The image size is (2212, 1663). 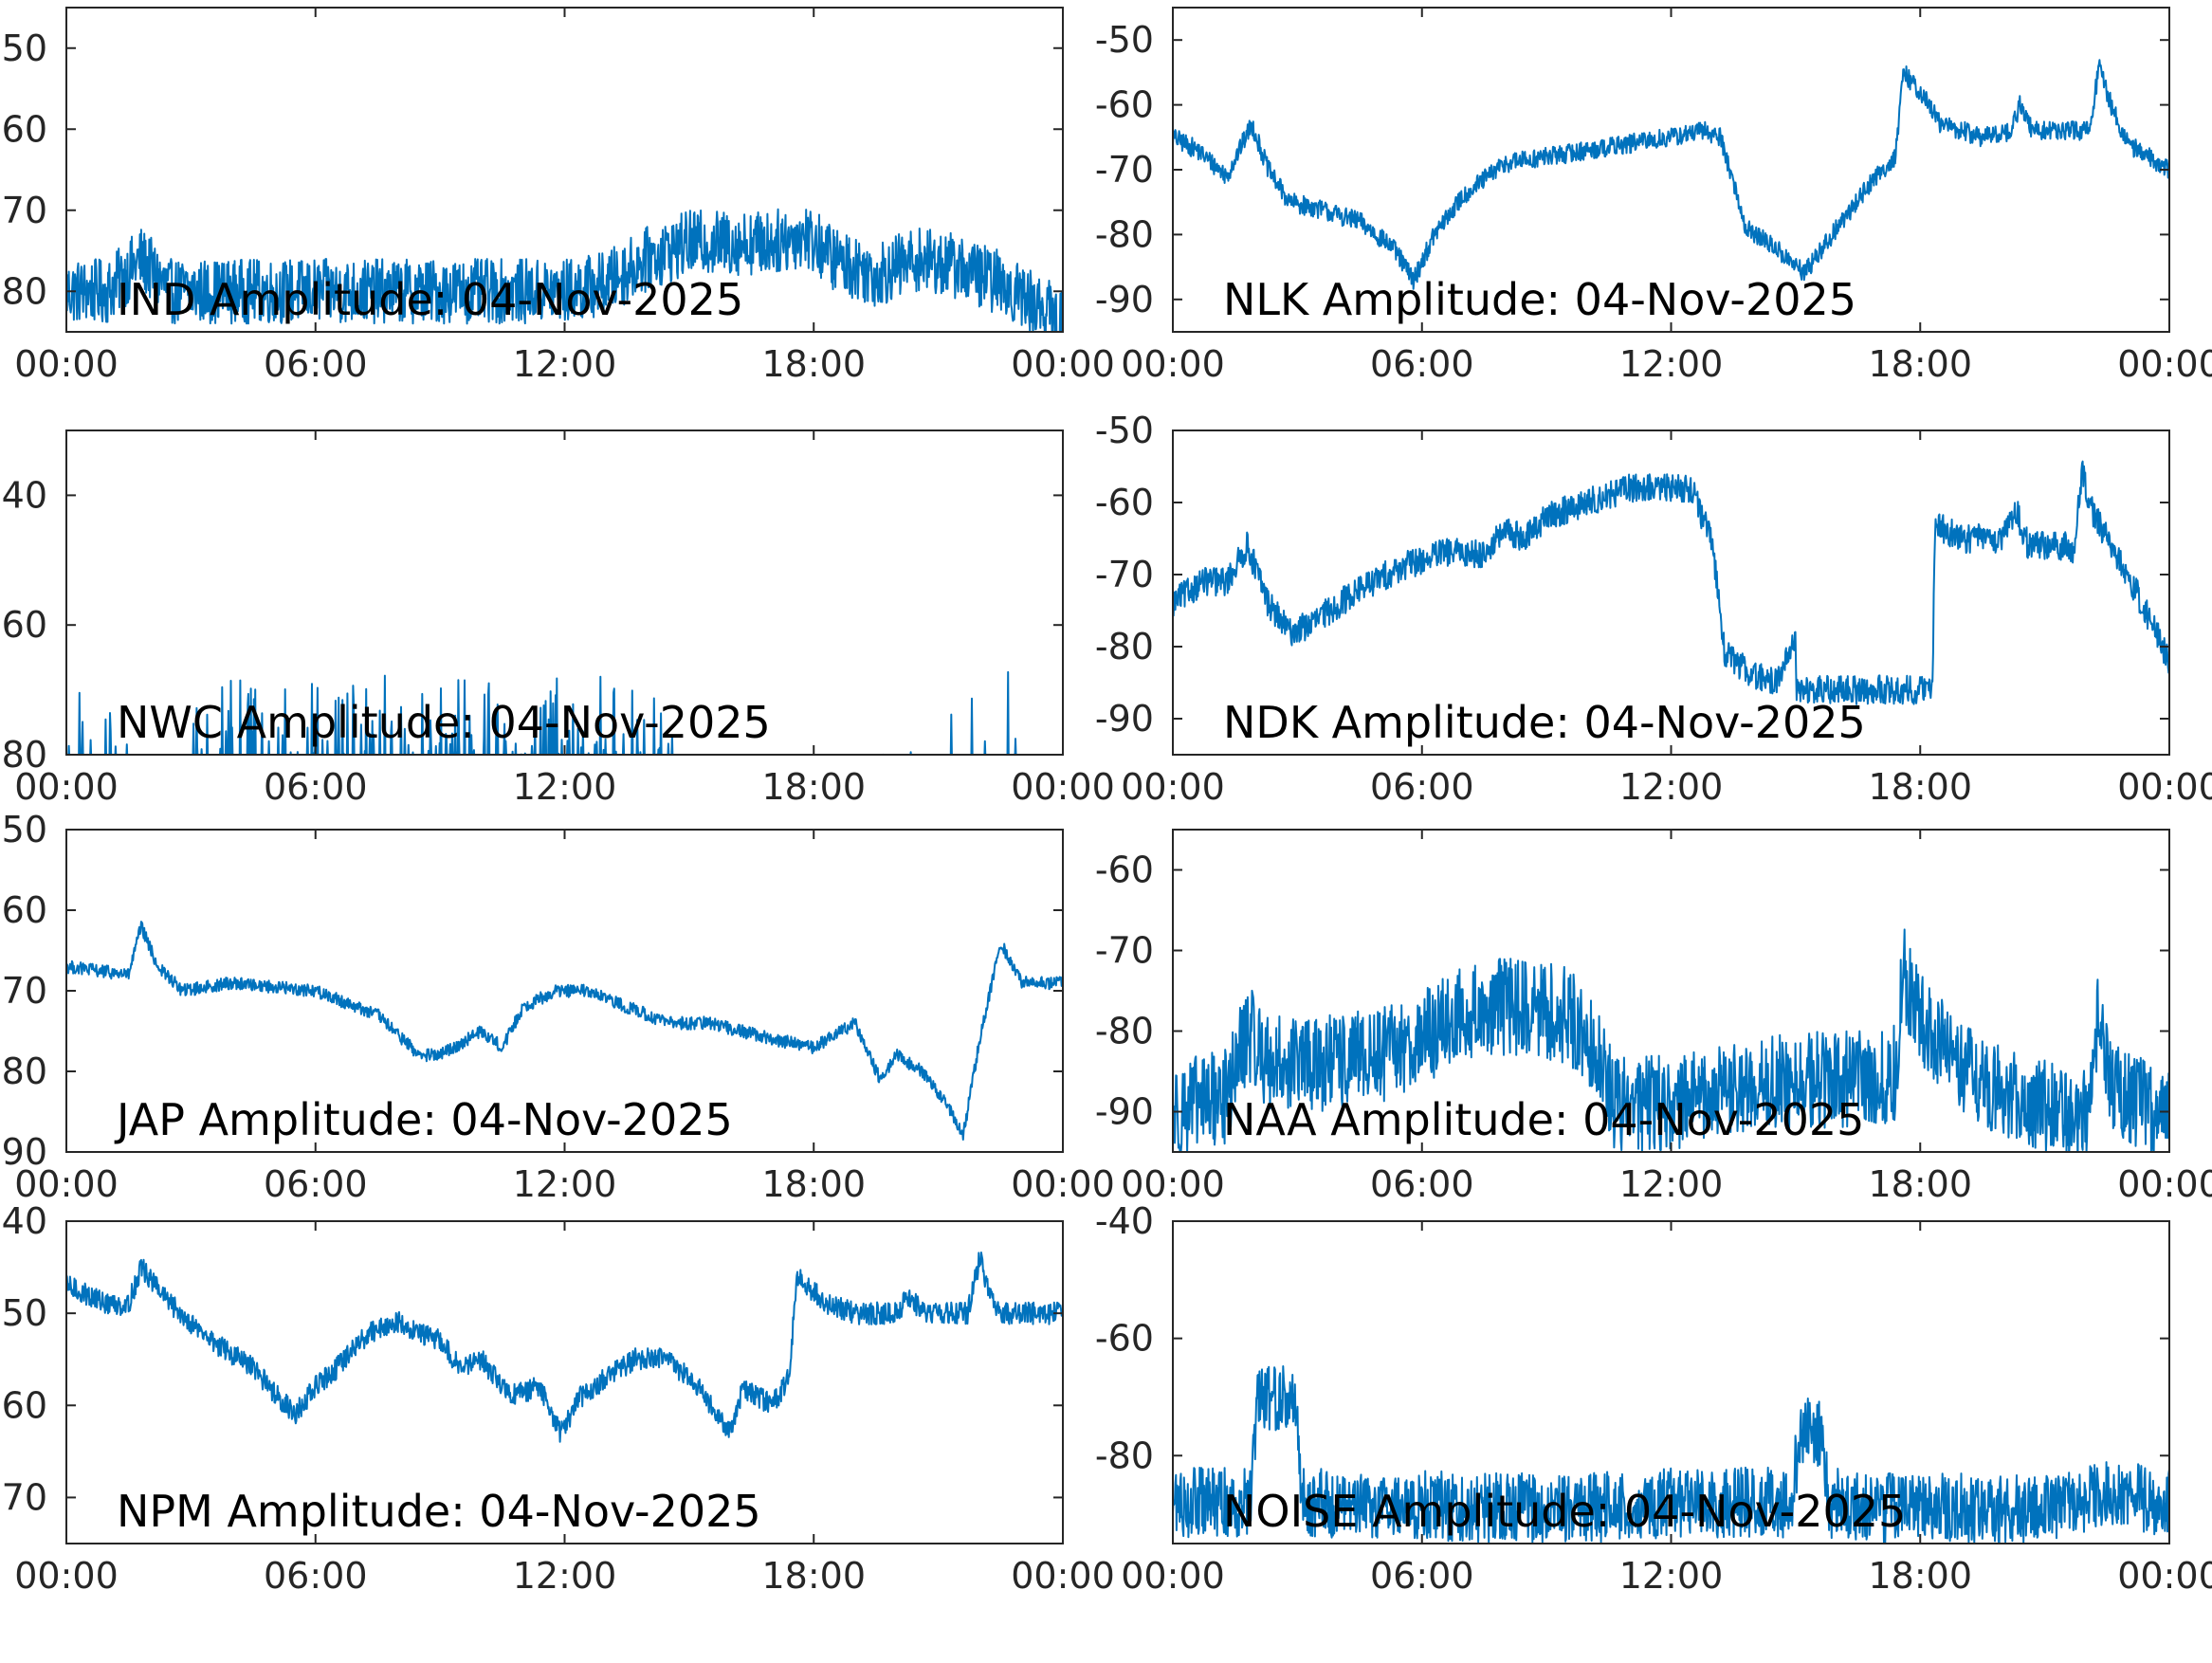 I want to click on y-tick-label-jap: 60, so click(x=24, y=910).